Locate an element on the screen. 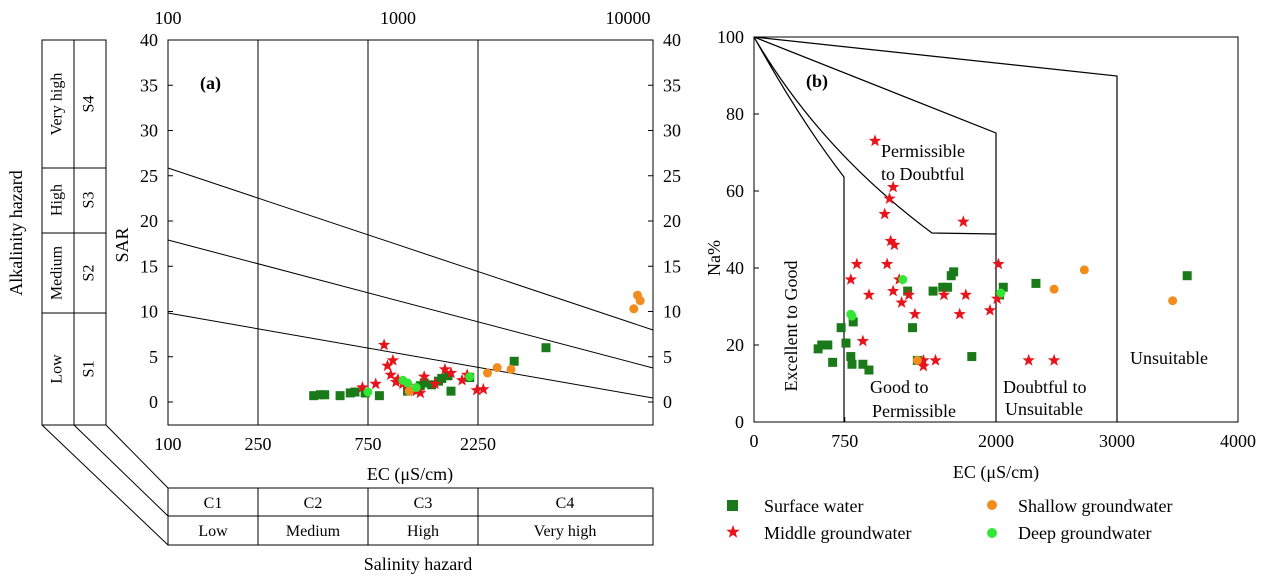 The image size is (1269, 582). s4-name: Very high is located at coordinates (57, 104).